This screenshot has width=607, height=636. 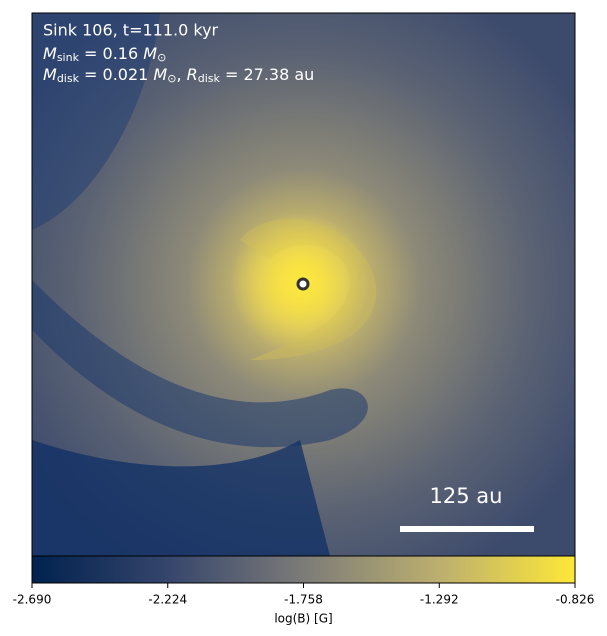 I want to click on annotation-part: ,, so click(x=181, y=74).